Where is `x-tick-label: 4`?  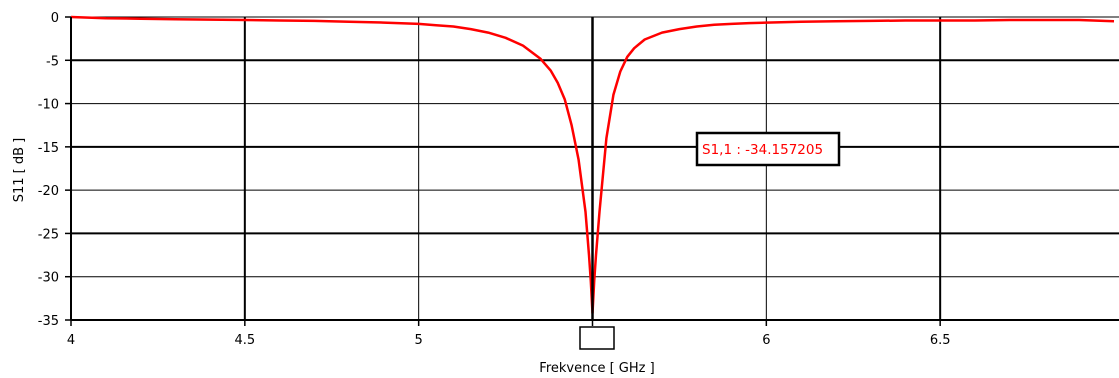
x-tick-label: 4 is located at coordinates (71, 340).